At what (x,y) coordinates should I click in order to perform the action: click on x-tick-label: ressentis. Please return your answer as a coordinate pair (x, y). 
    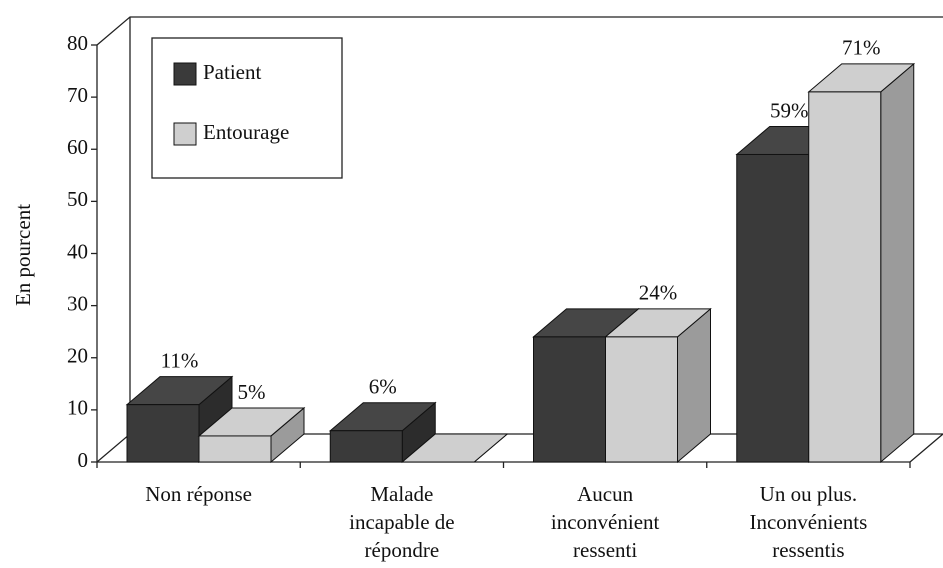
    Looking at the image, I should click on (808, 550).